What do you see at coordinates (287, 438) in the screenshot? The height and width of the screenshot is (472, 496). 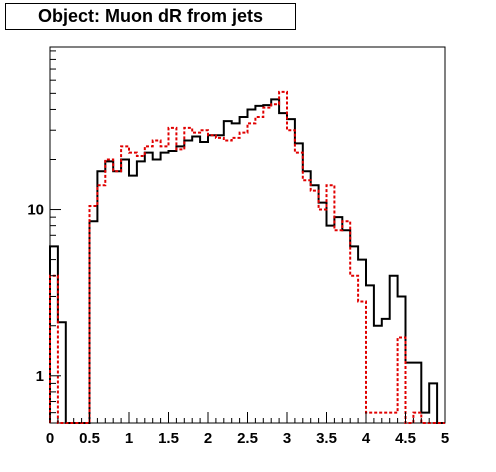 I see `x-tick-label: 3` at bounding box center [287, 438].